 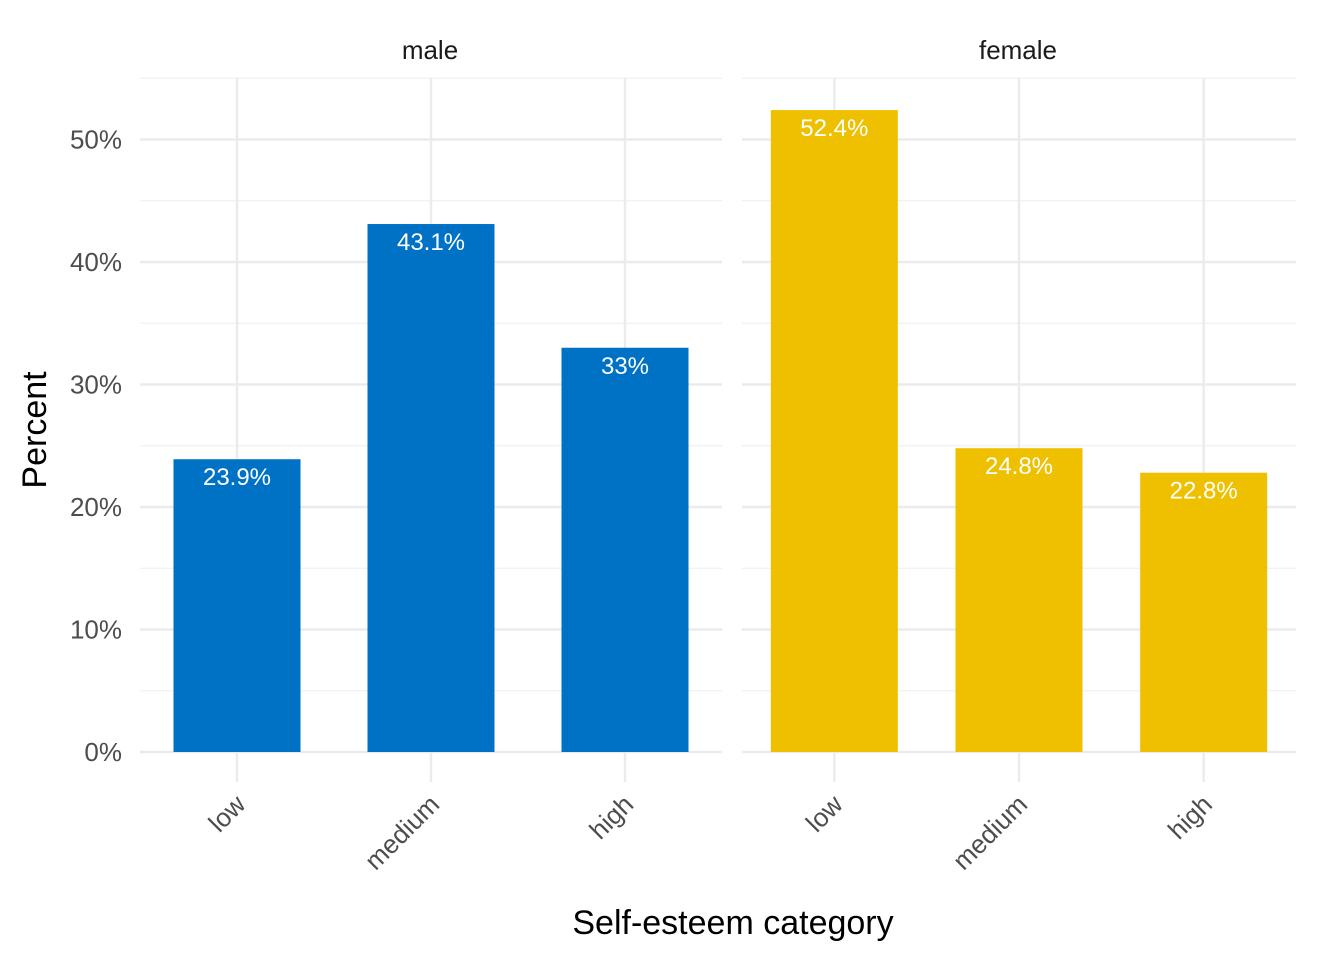 I want to click on y-tick-label: 50%, so click(x=96, y=140).